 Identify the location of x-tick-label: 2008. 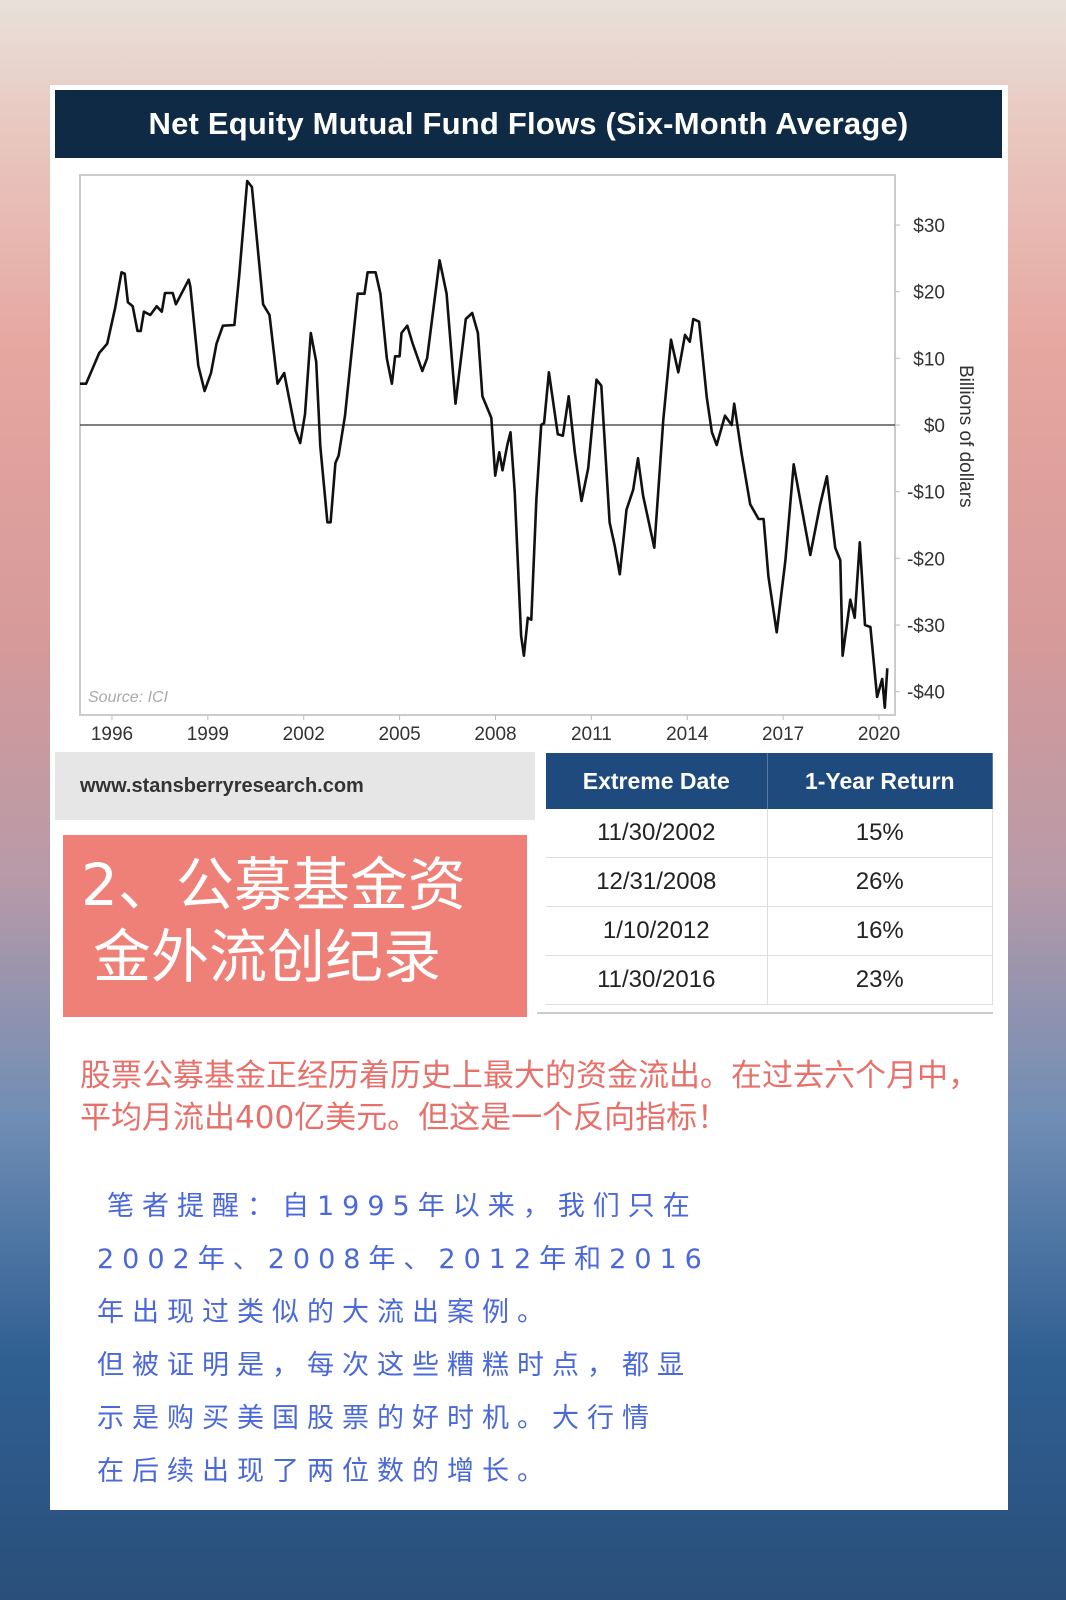
(495, 734).